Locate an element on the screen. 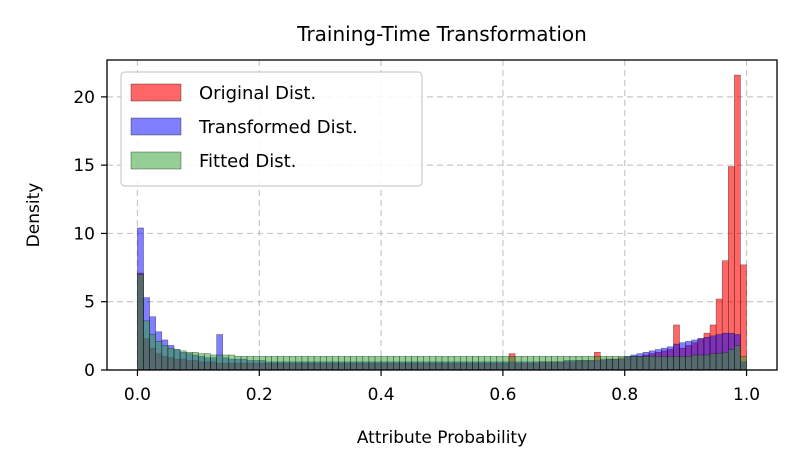 This screenshot has height=471, width=797. legend-label-2: Fitted Dist. is located at coordinates (247, 161).